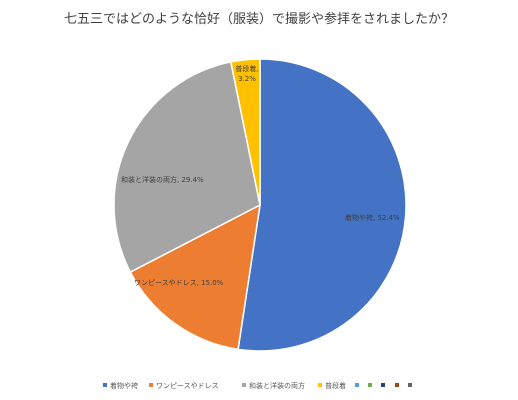 The image size is (518, 400). I want to click on legend-label-0: 着物や袴, so click(124, 385).